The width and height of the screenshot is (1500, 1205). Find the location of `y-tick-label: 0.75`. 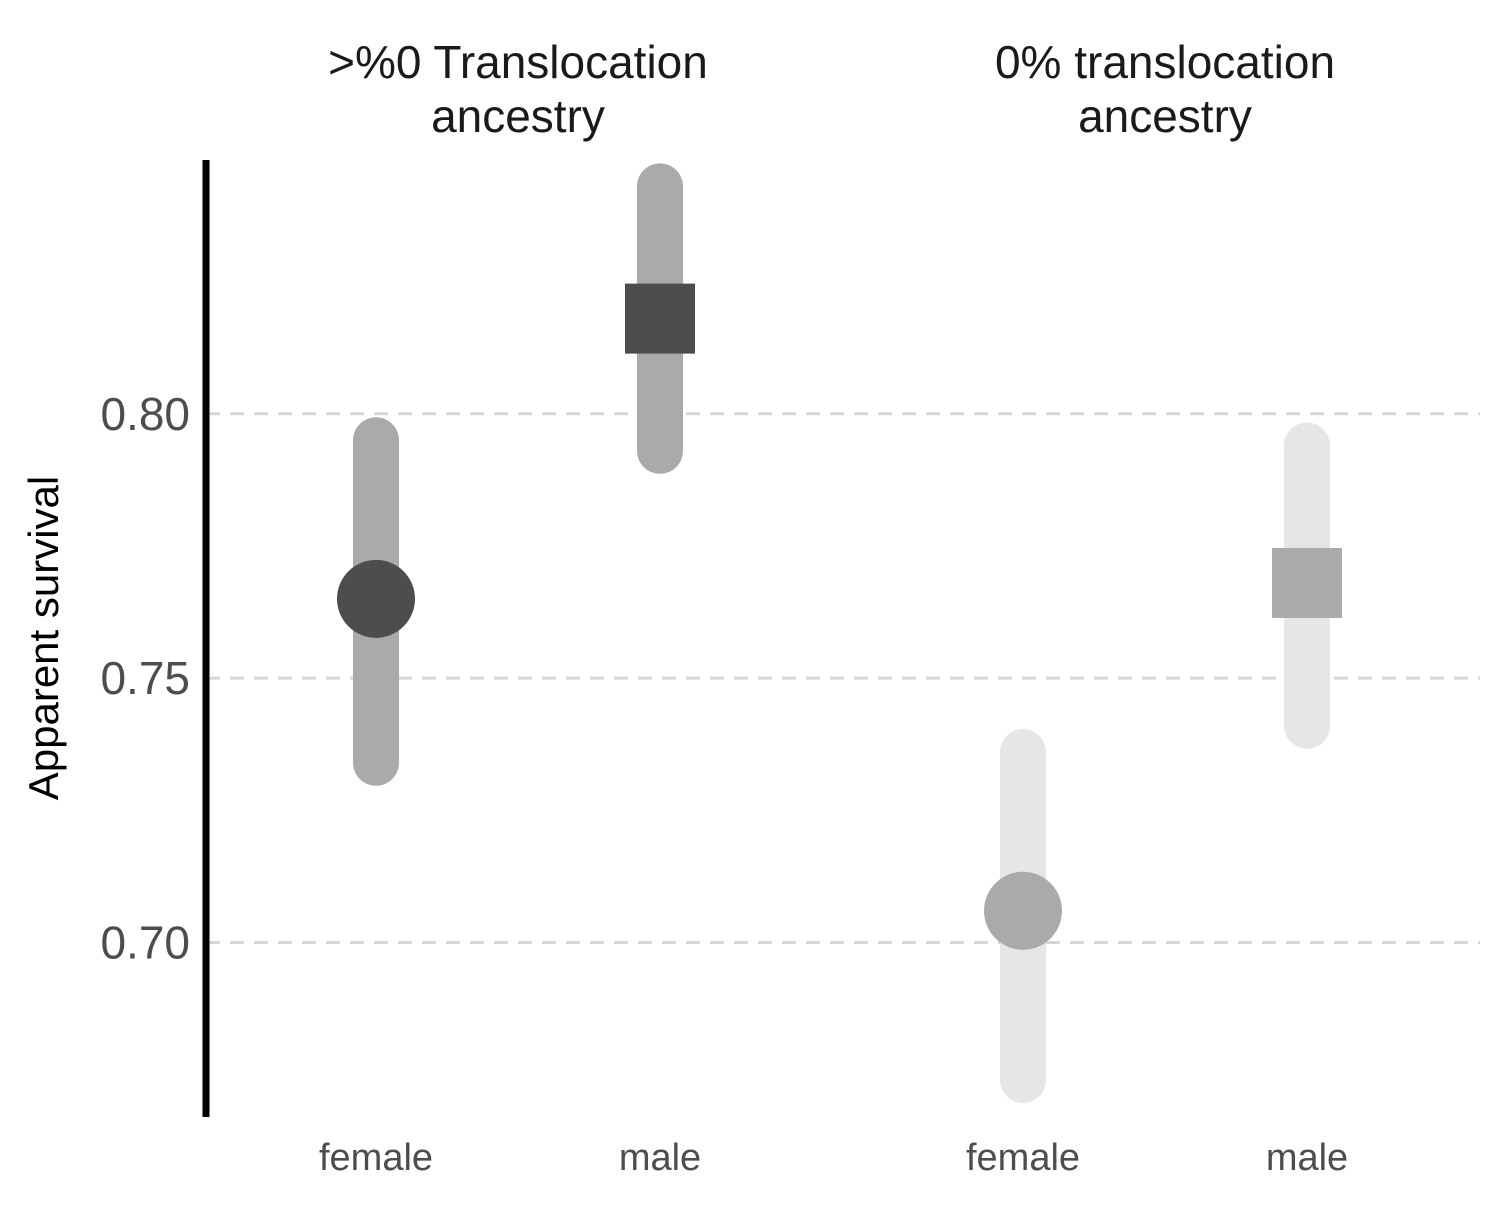

y-tick-label: 0.75 is located at coordinates (145, 678).